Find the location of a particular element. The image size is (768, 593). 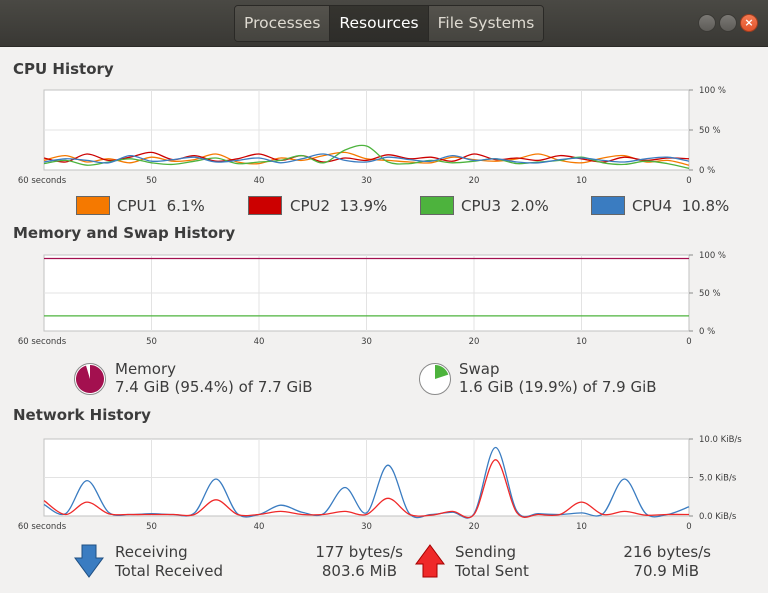

sending-label: Sending is located at coordinates (485, 552).